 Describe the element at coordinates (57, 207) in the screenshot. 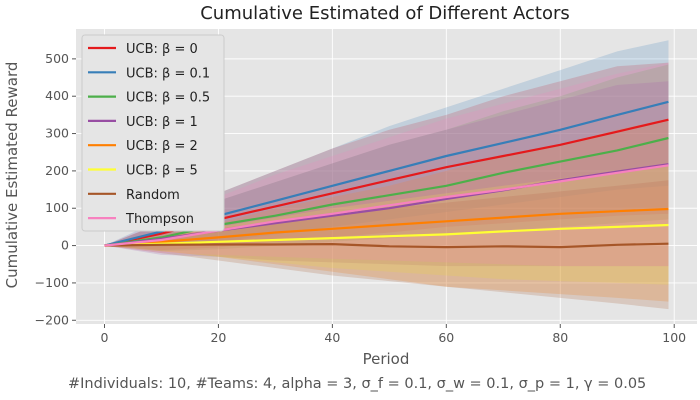

I see `y-tick-label: 100` at that location.